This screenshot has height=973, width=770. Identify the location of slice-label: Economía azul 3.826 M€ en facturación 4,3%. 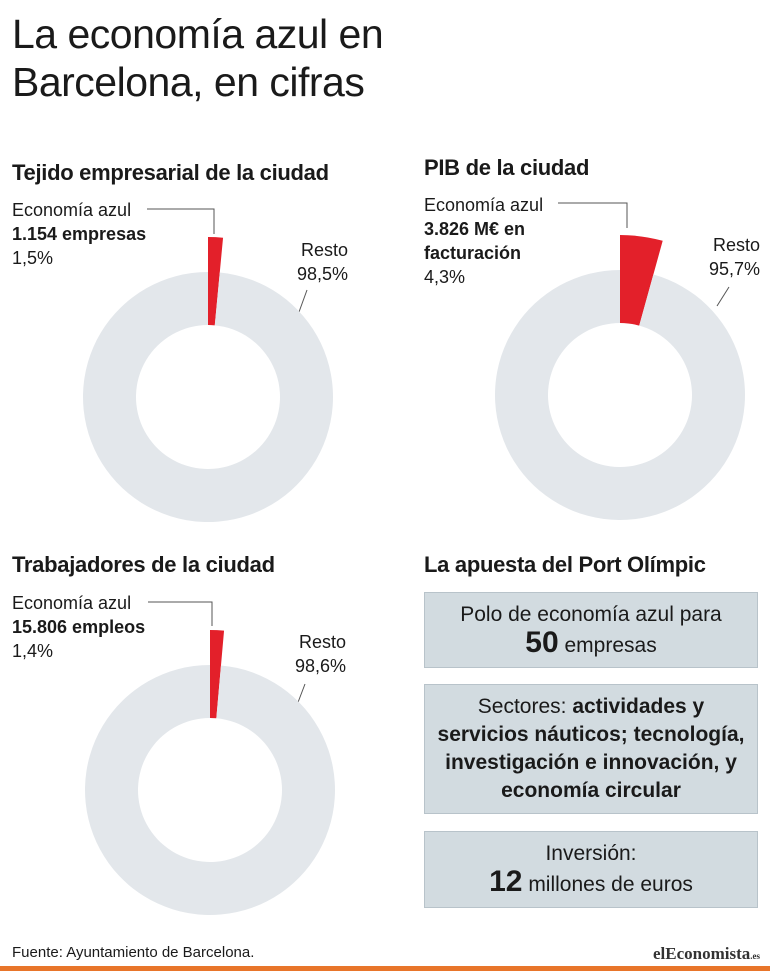
(489, 241).